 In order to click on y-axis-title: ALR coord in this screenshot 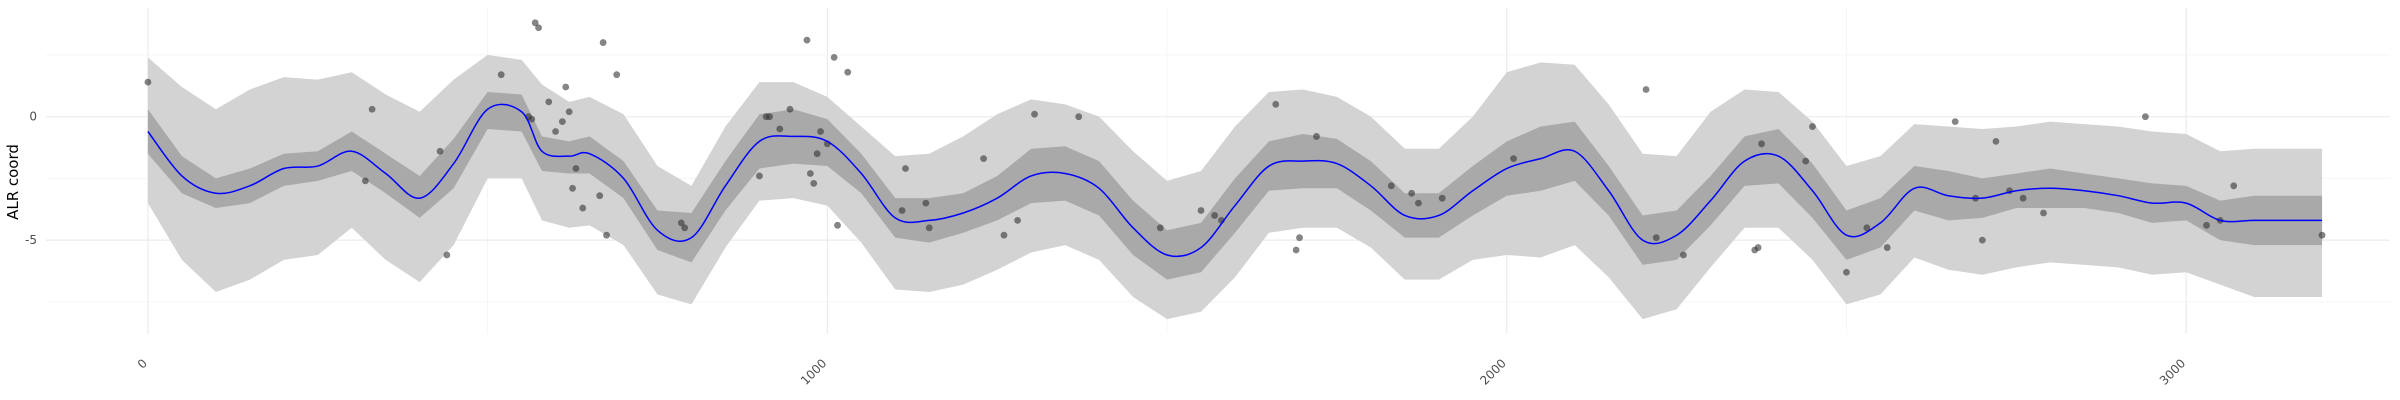, I will do `click(13, 182)`.